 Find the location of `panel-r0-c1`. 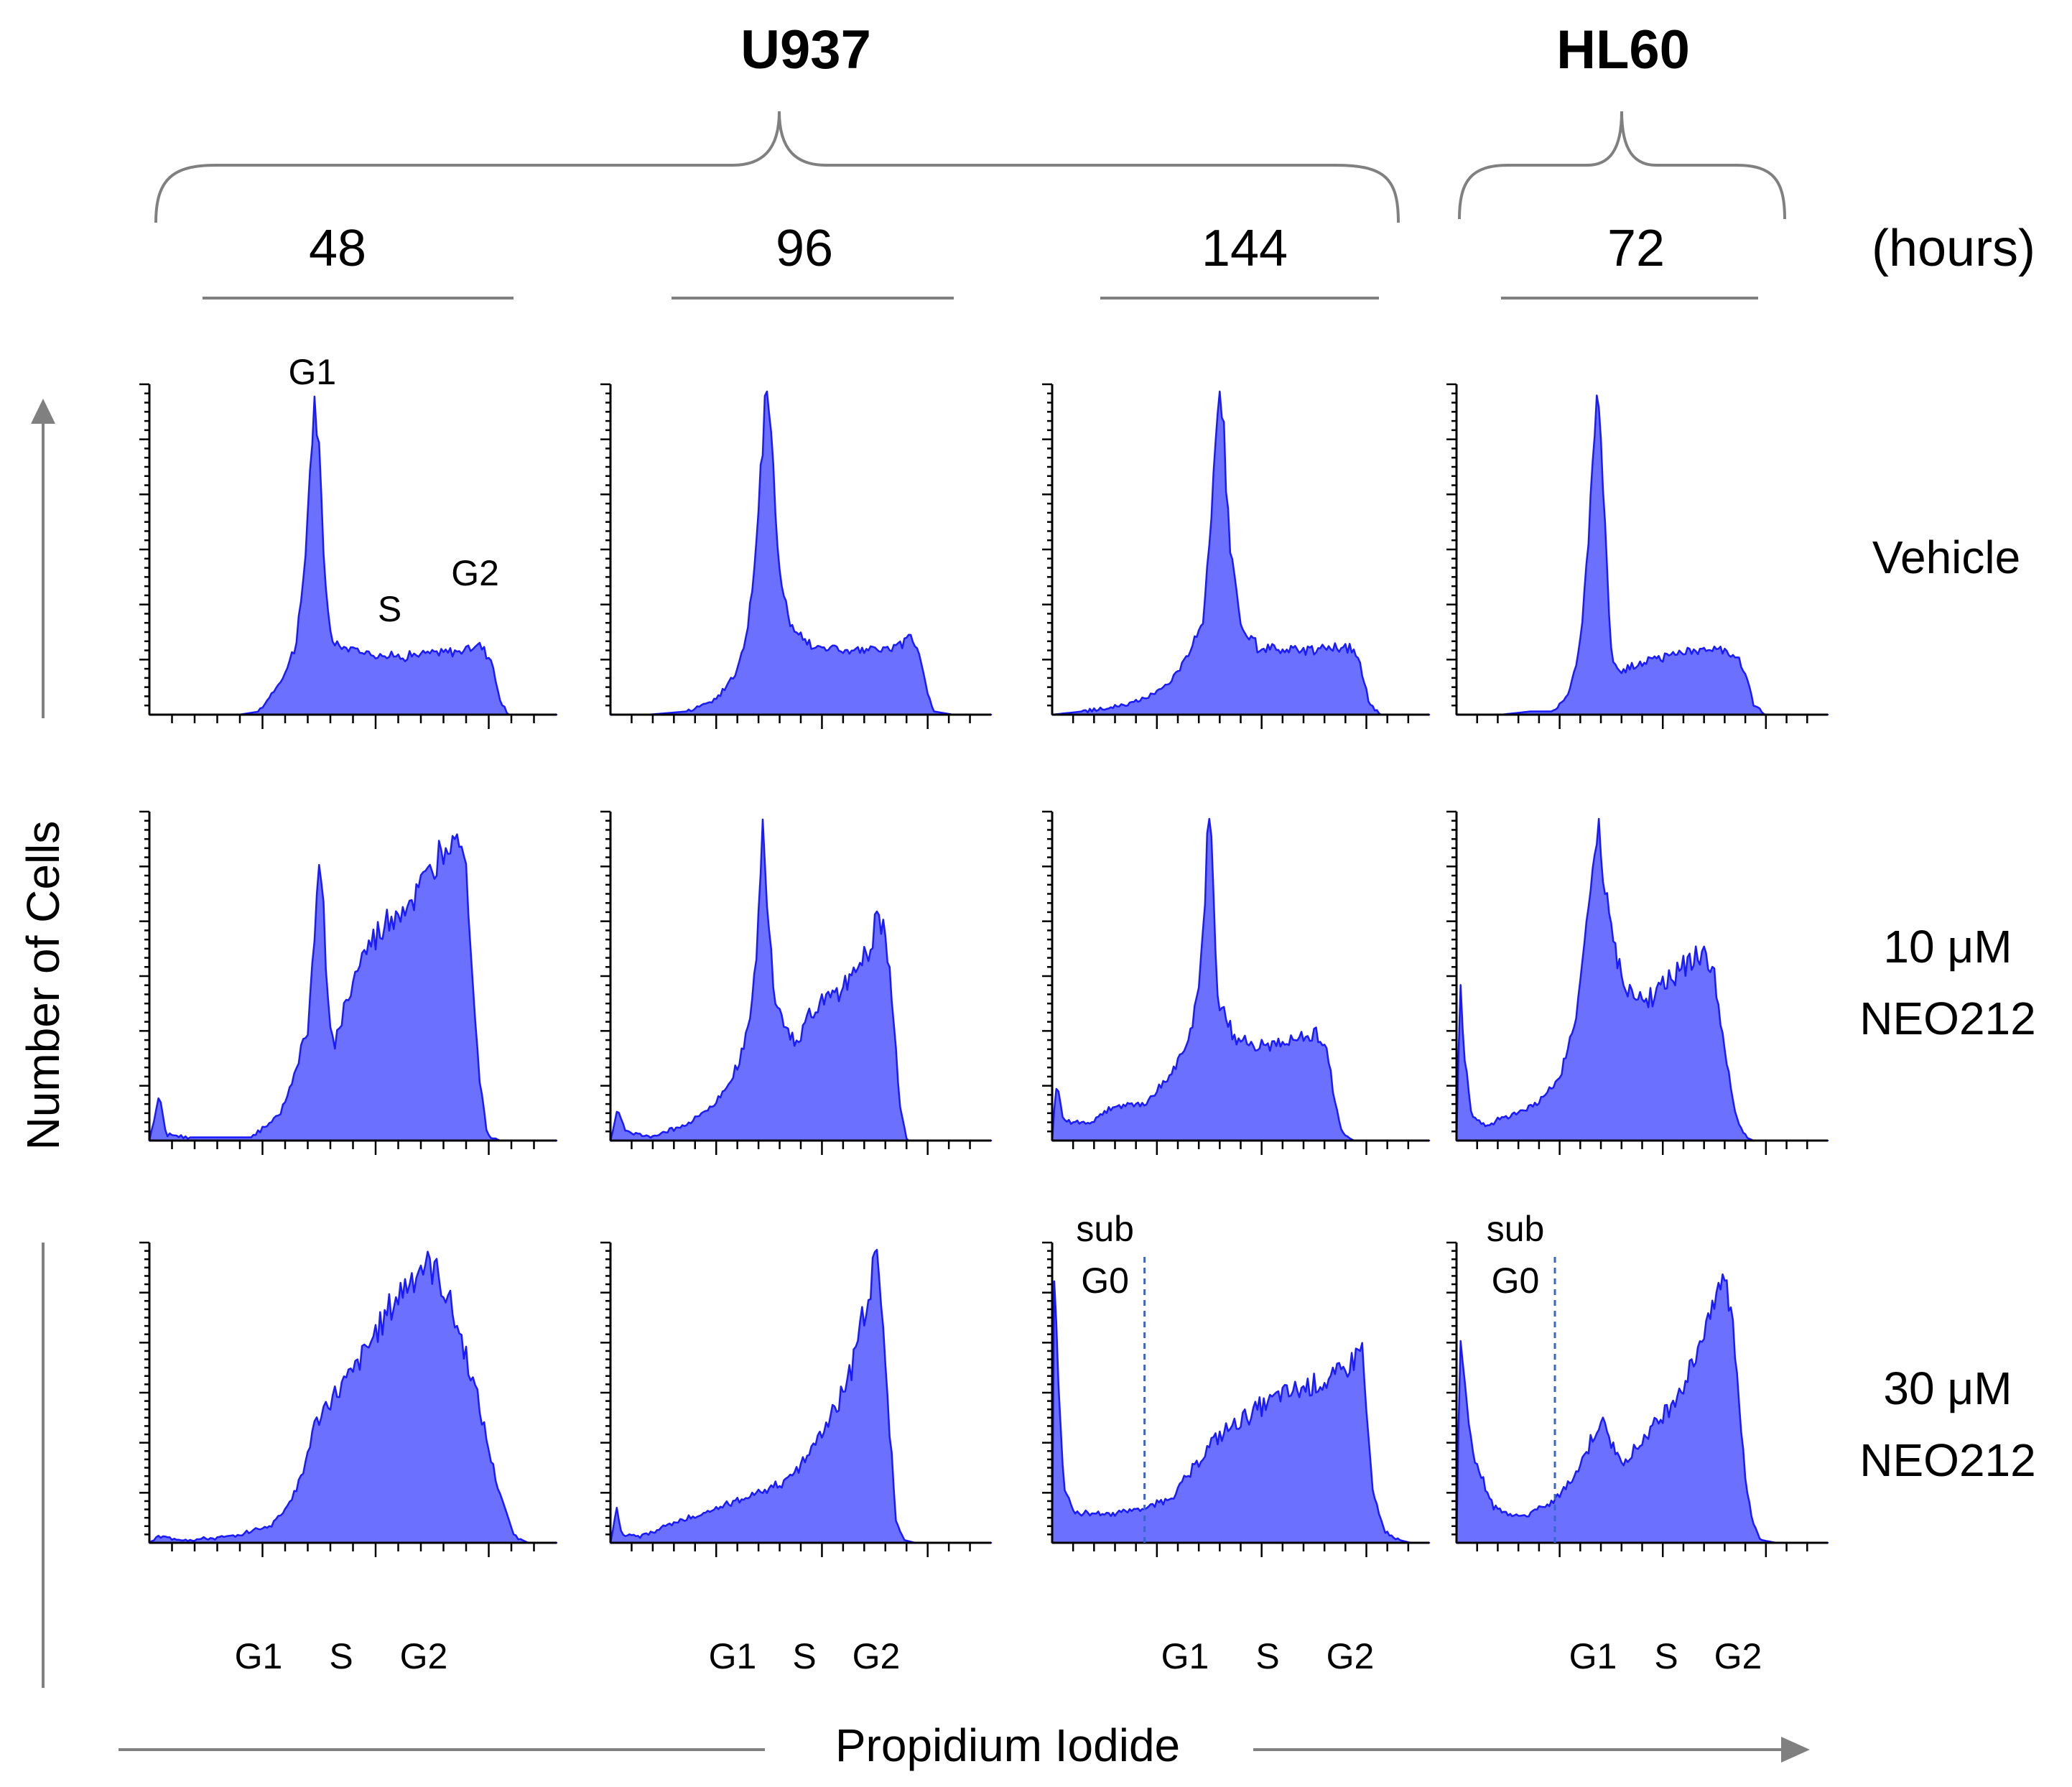

panel-r0-c1 is located at coordinates (797, 556).